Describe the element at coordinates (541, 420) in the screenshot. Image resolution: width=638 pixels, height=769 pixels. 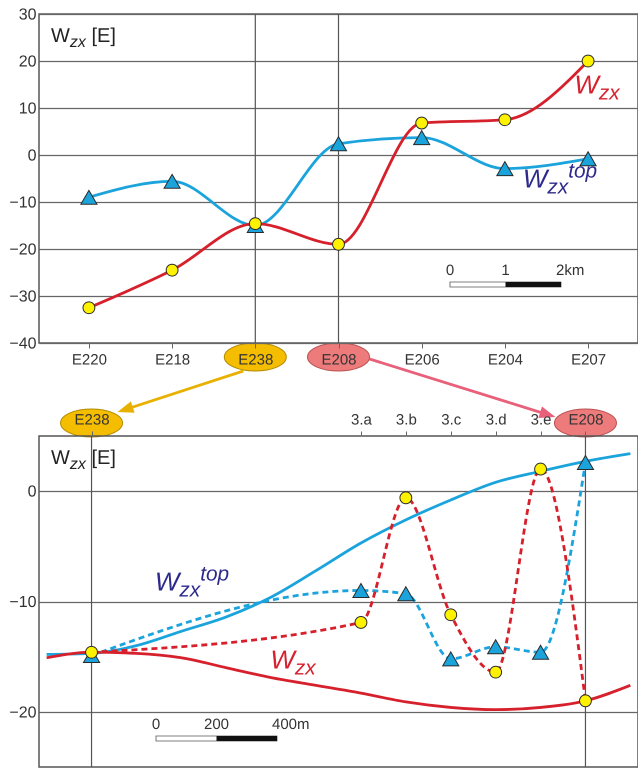
I see `x-tick-label: 3.e` at that location.